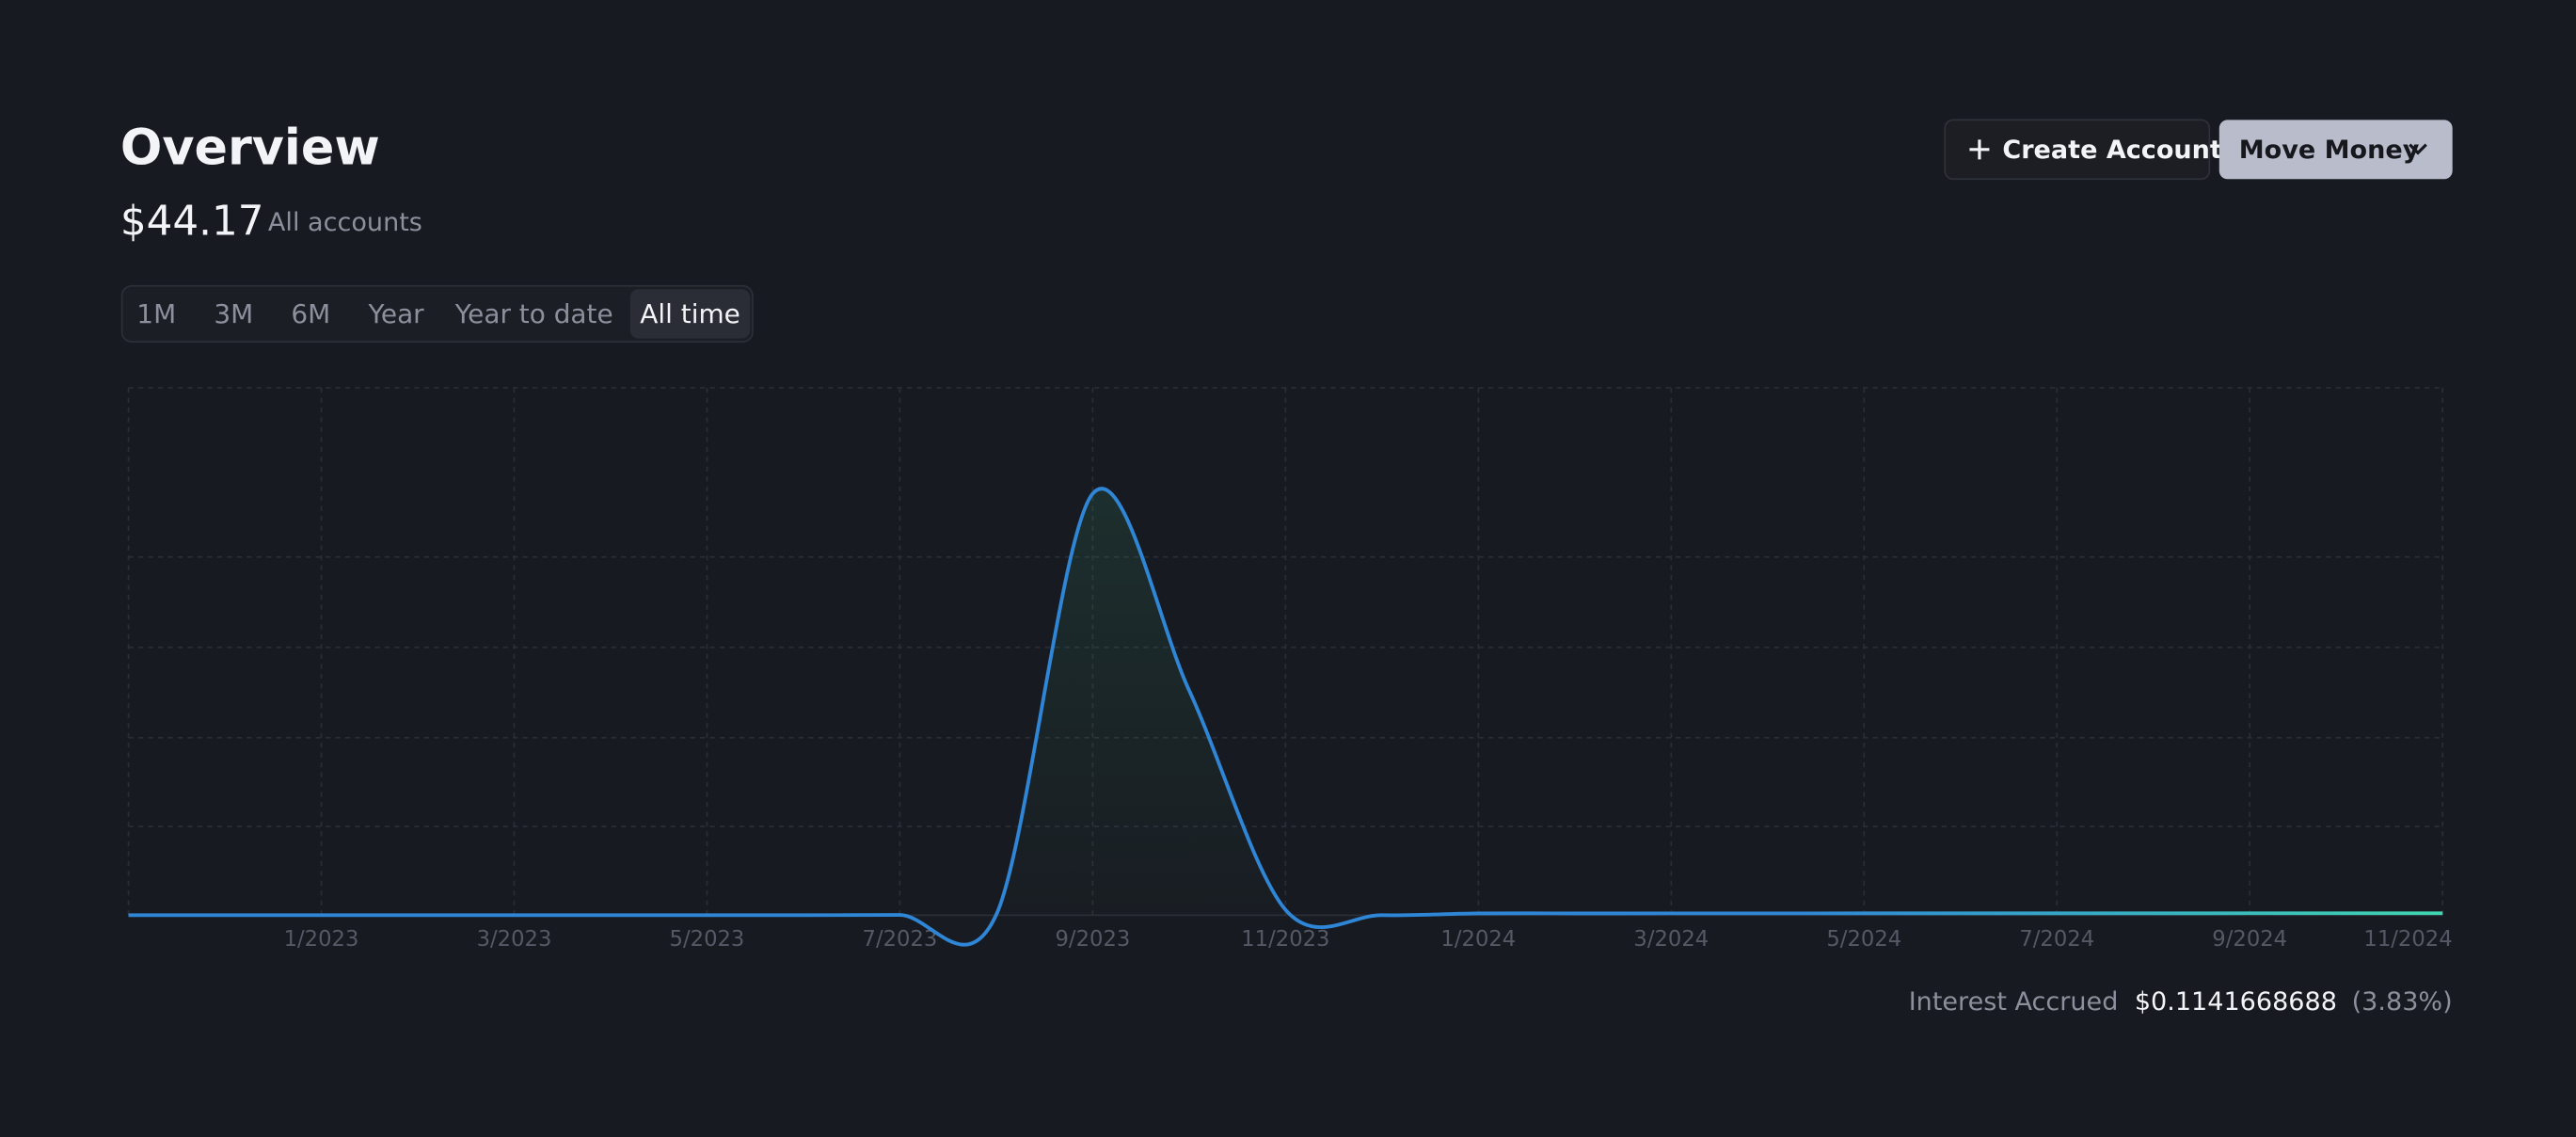 This screenshot has height=1137, width=2576. I want to click on active-tab, so click(690, 314).